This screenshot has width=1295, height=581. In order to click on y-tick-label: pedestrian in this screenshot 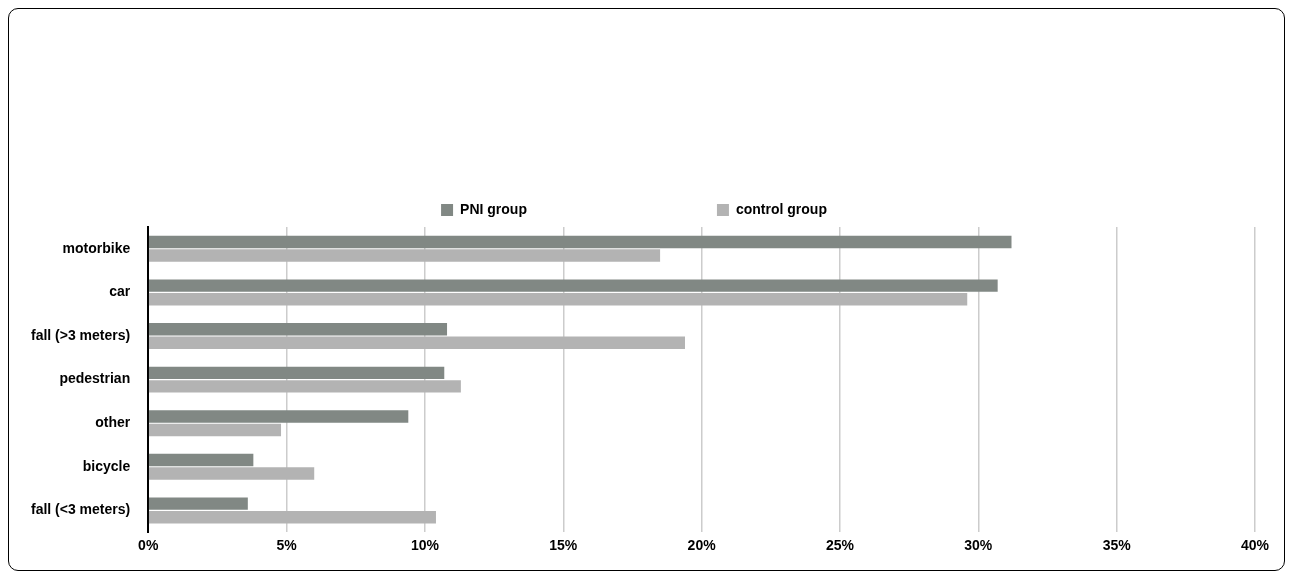, I will do `click(95, 378)`.